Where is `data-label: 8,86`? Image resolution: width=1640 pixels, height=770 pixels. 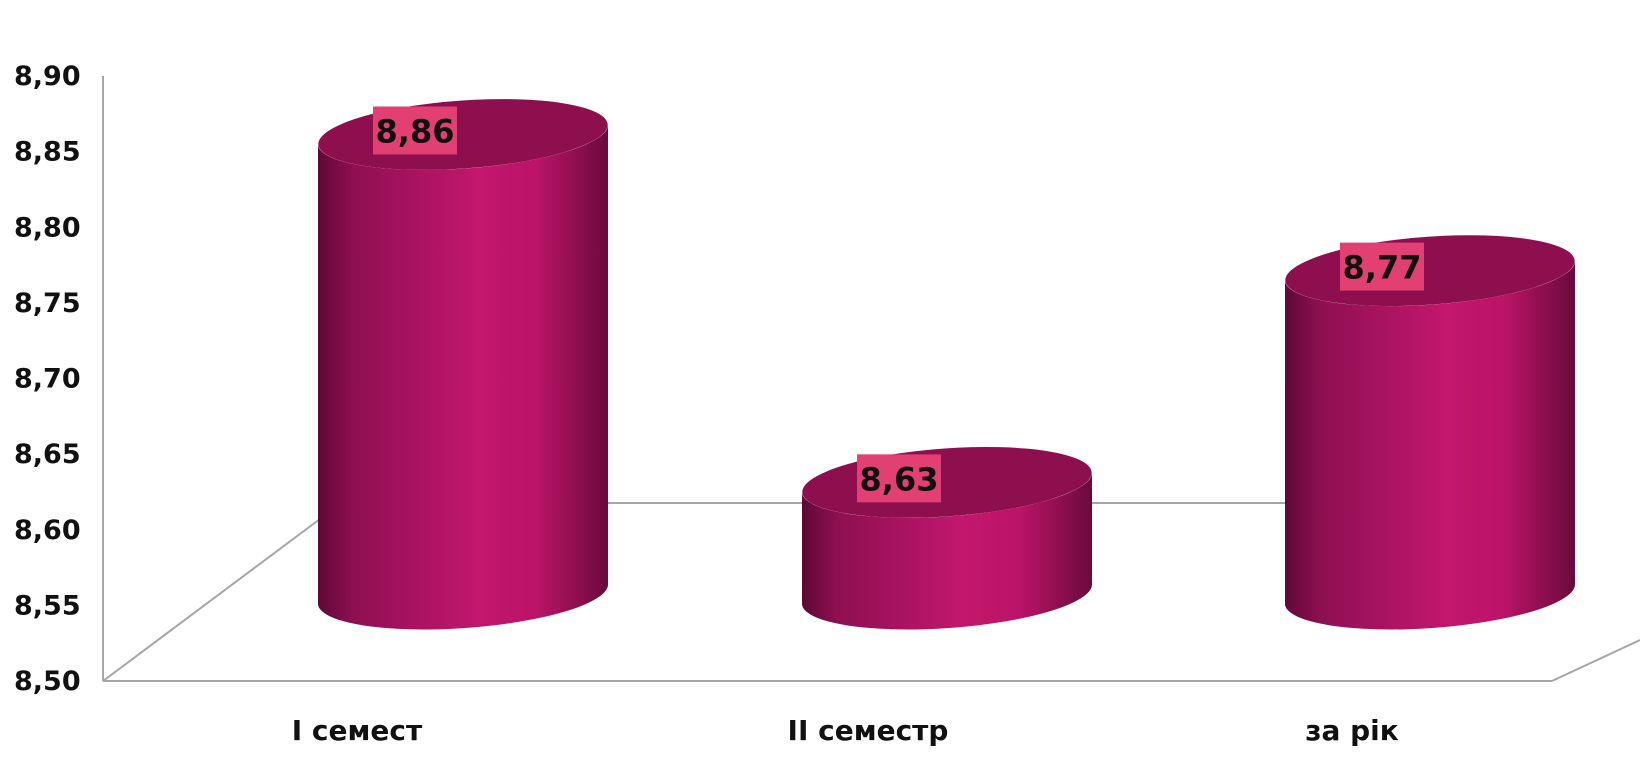 data-label: 8,86 is located at coordinates (415, 132).